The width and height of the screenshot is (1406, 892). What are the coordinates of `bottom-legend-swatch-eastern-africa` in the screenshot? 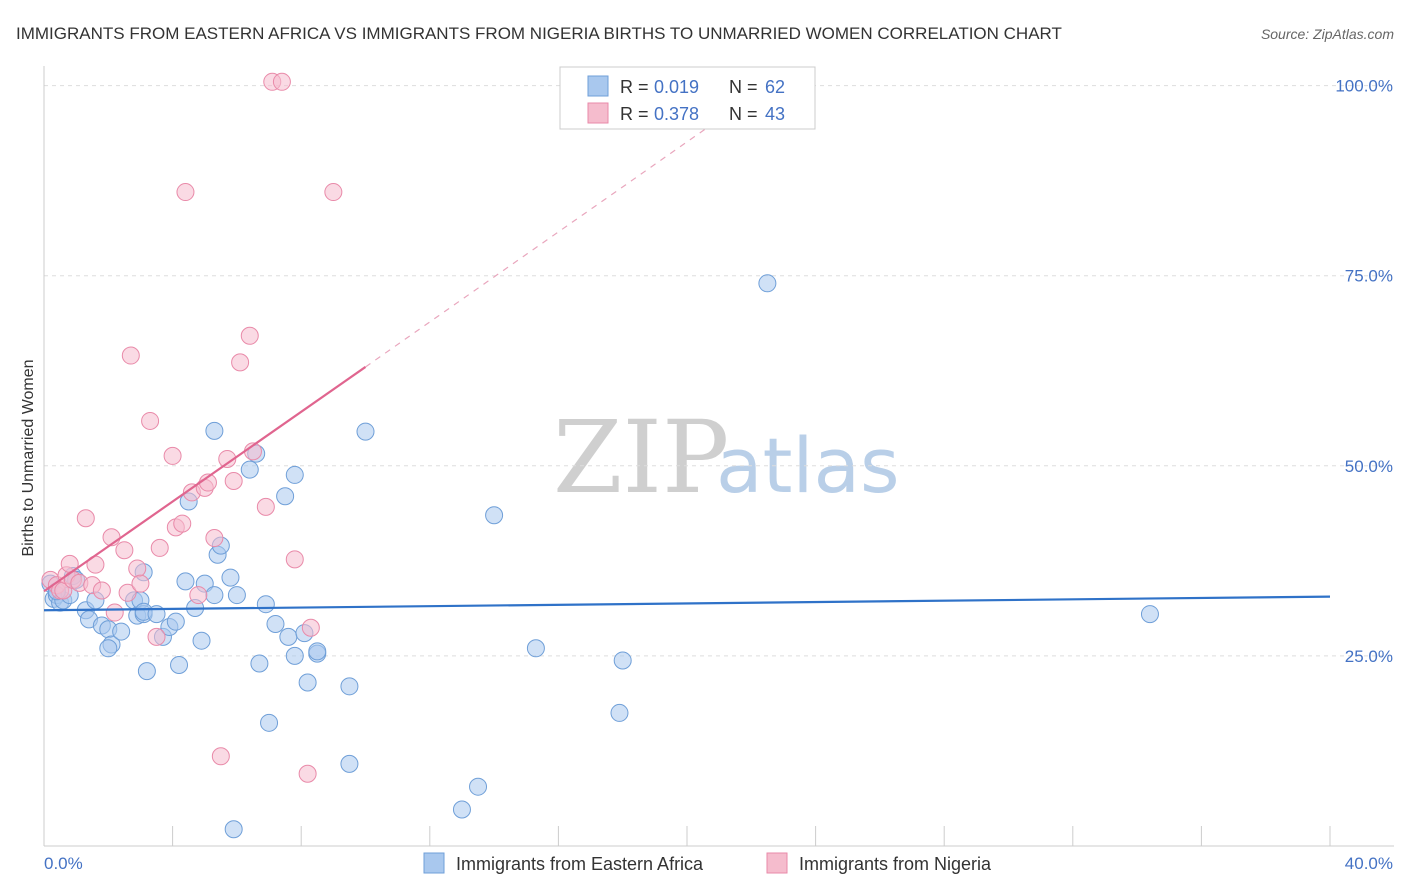 It's located at (434, 863).